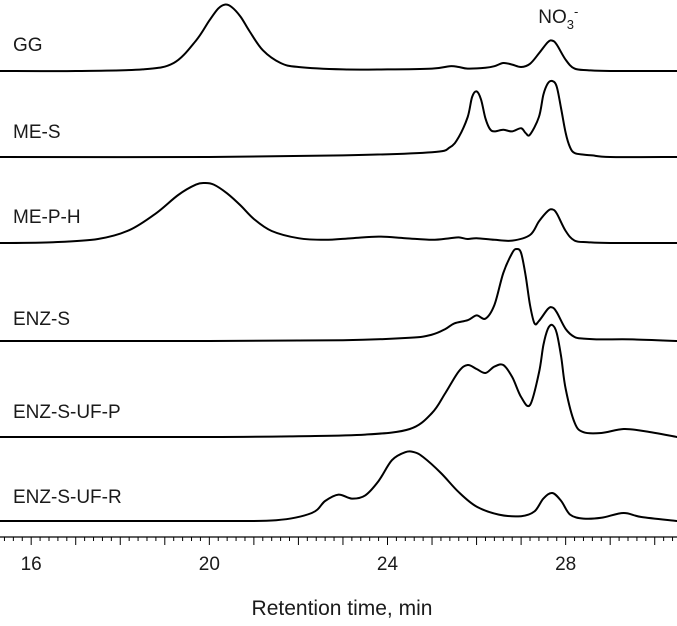  What do you see at coordinates (570, 24) in the screenshot?
I see `nitrate-annotation-subscript: 3` at bounding box center [570, 24].